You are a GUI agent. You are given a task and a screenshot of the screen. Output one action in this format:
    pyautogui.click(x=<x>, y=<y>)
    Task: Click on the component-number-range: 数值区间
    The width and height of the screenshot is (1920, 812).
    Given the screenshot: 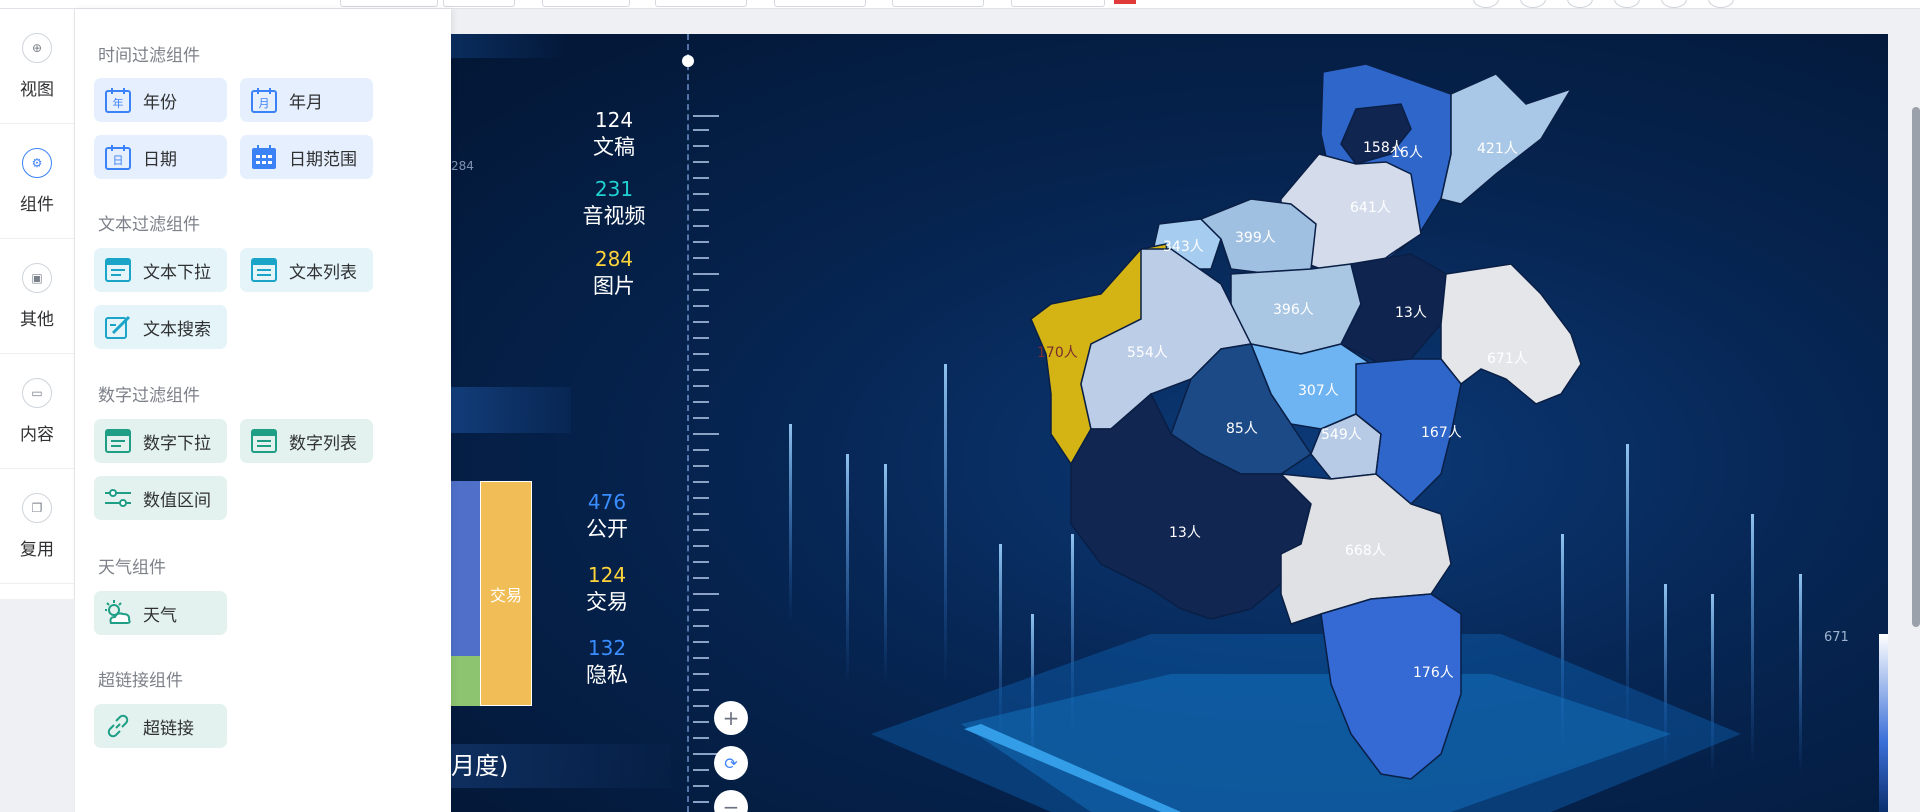 What is the action you would take?
    pyautogui.click(x=160, y=498)
    